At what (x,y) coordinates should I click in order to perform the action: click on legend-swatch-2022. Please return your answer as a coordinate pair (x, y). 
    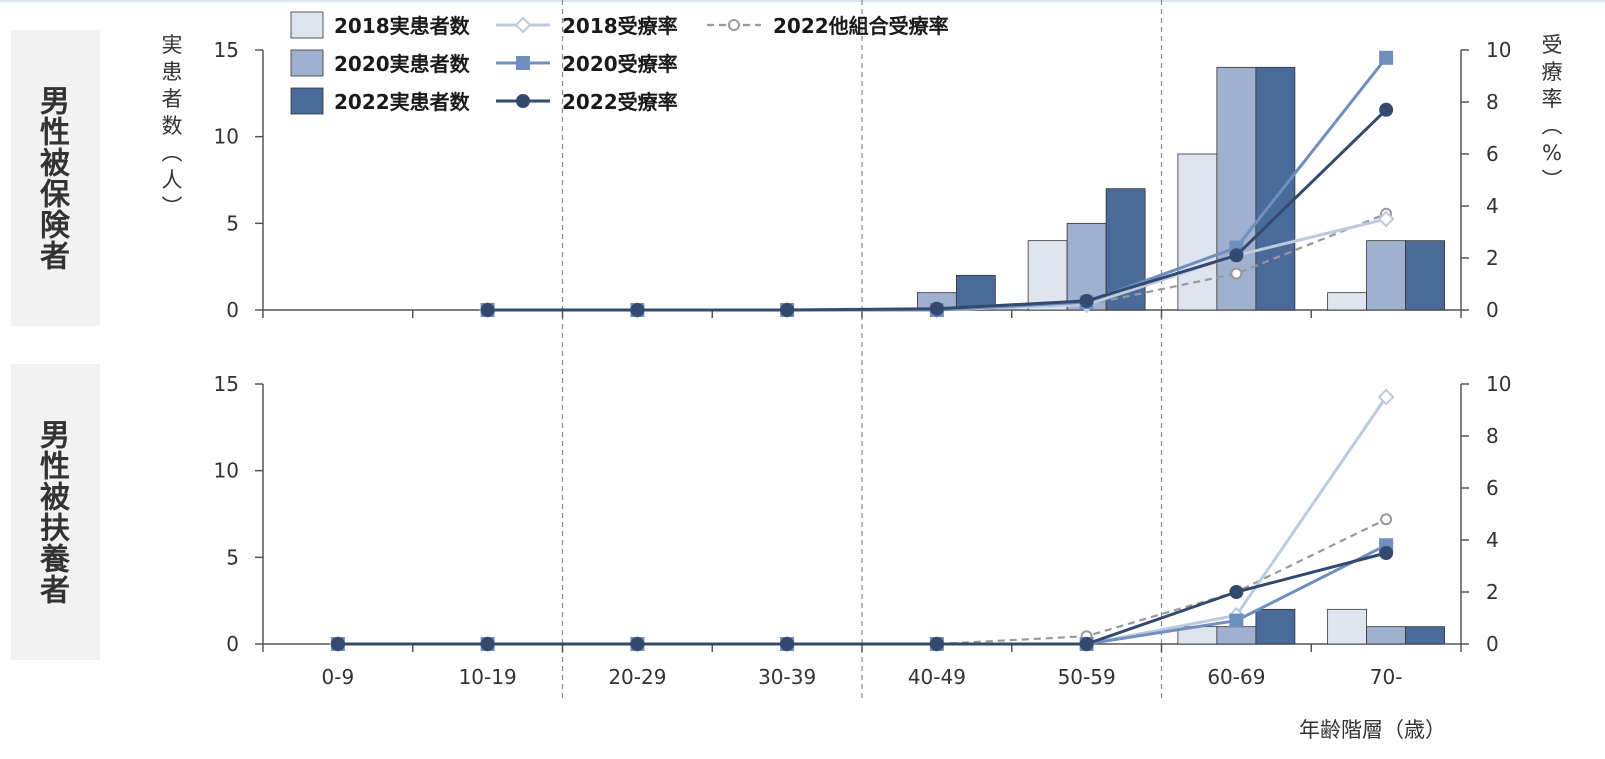
    Looking at the image, I should click on (307, 101).